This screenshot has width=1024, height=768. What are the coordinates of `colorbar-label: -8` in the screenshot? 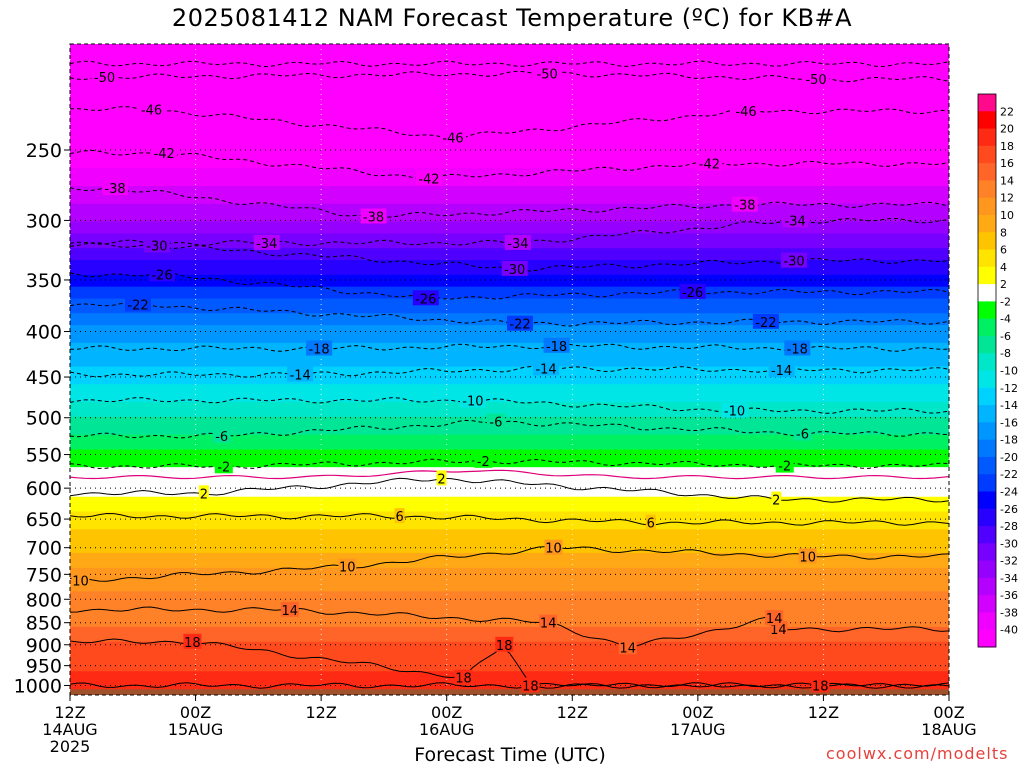 It's located at (1005, 353).